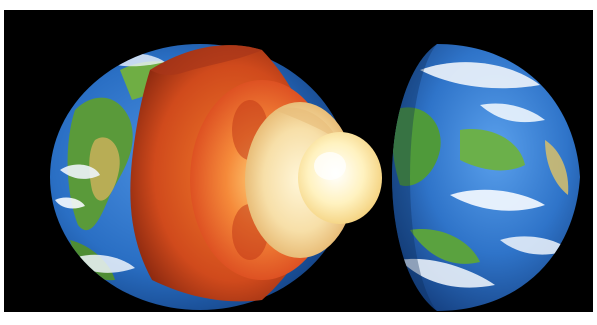  Describe the element at coordinates (340, 178) in the screenshot. I see `inner-core-layer` at that location.